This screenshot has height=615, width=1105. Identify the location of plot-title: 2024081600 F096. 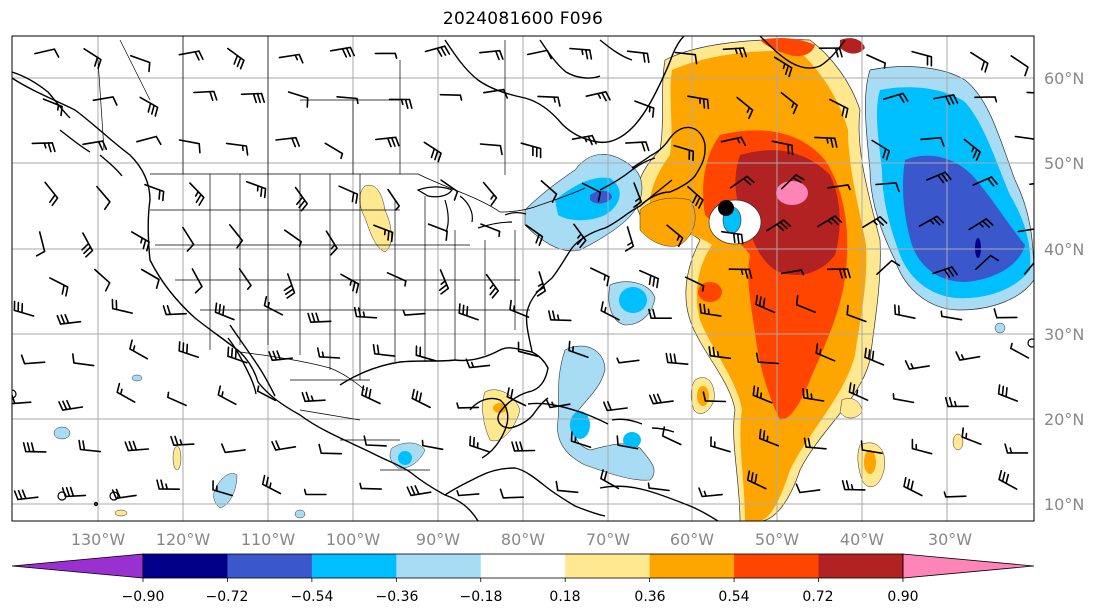
(523, 19).